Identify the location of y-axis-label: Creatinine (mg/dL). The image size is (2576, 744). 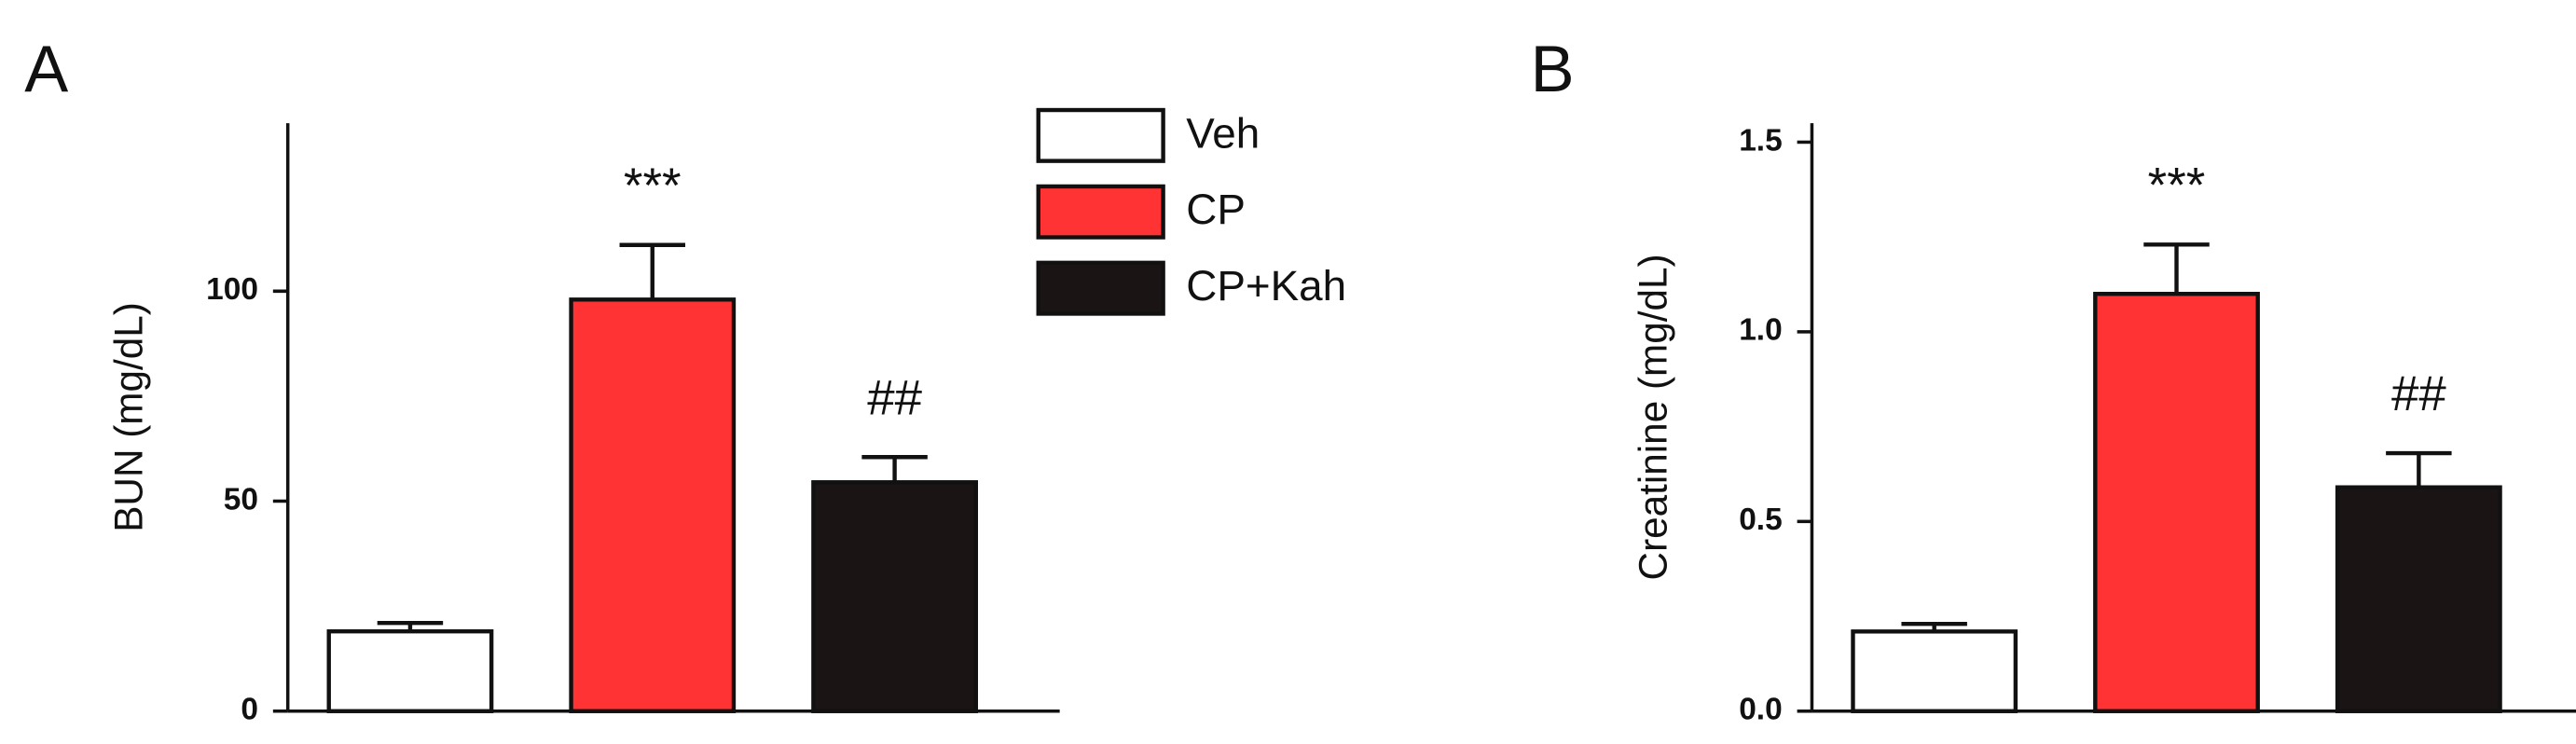
(1652, 417).